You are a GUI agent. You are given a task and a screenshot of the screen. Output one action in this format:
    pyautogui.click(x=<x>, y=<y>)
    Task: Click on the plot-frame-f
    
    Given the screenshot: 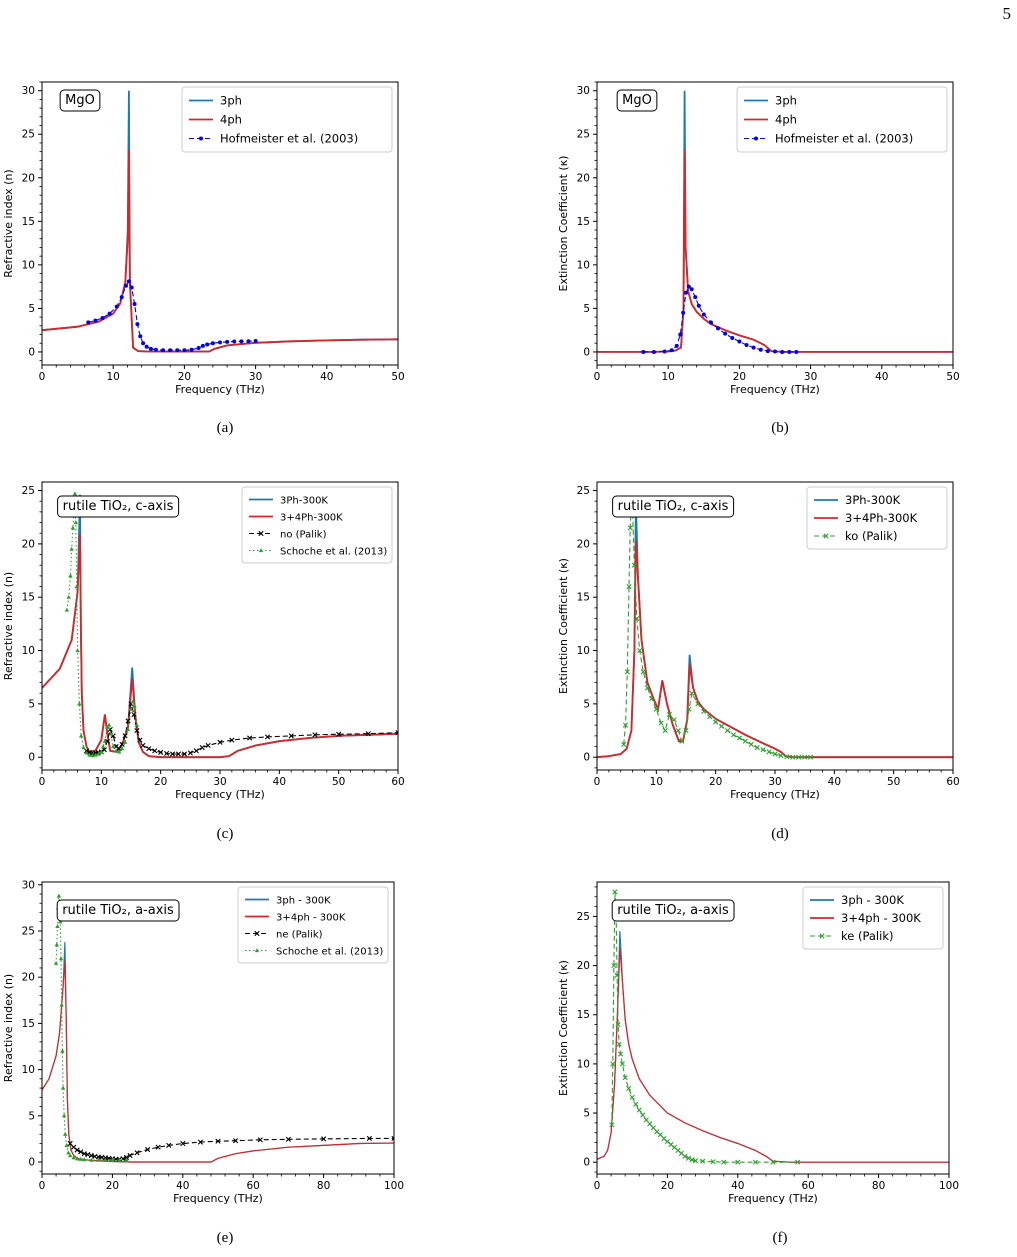 What is the action you would take?
    pyautogui.click(x=773, y=1028)
    